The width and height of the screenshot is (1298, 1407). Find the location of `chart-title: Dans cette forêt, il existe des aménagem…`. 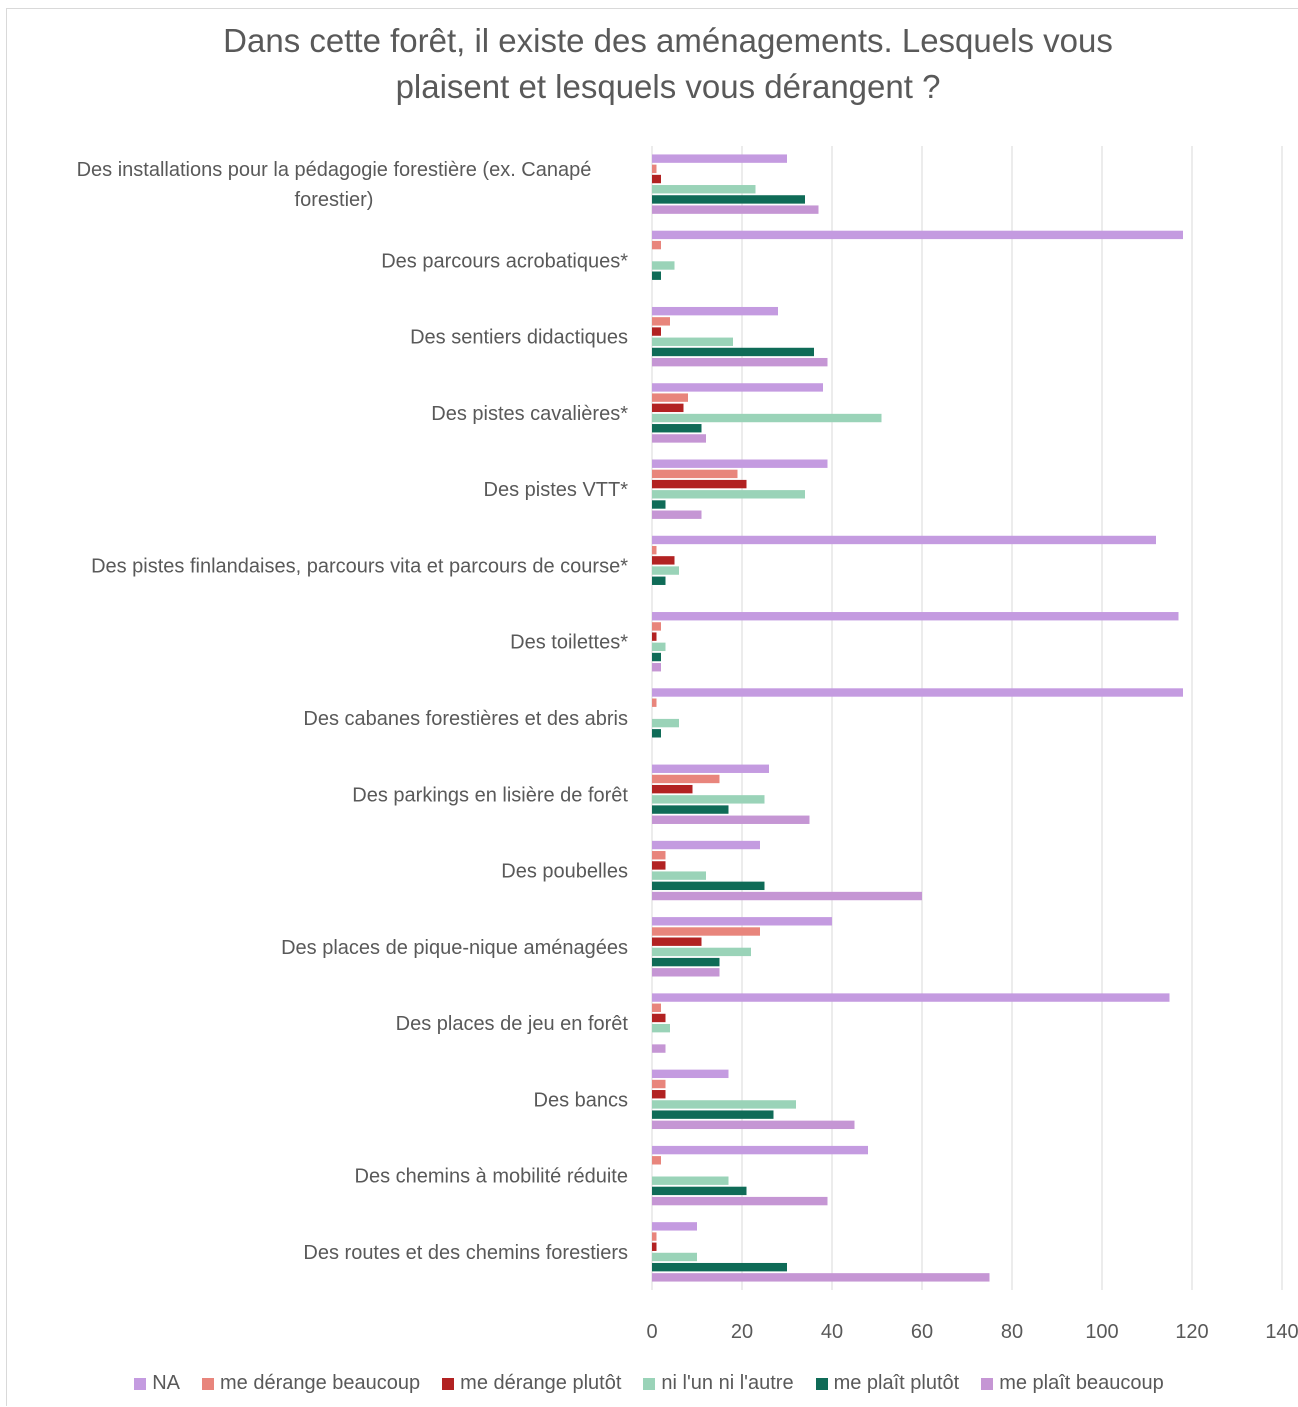

chart-title: Dans cette forêt, il existe des aménagem… is located at coordinates (649, 64).